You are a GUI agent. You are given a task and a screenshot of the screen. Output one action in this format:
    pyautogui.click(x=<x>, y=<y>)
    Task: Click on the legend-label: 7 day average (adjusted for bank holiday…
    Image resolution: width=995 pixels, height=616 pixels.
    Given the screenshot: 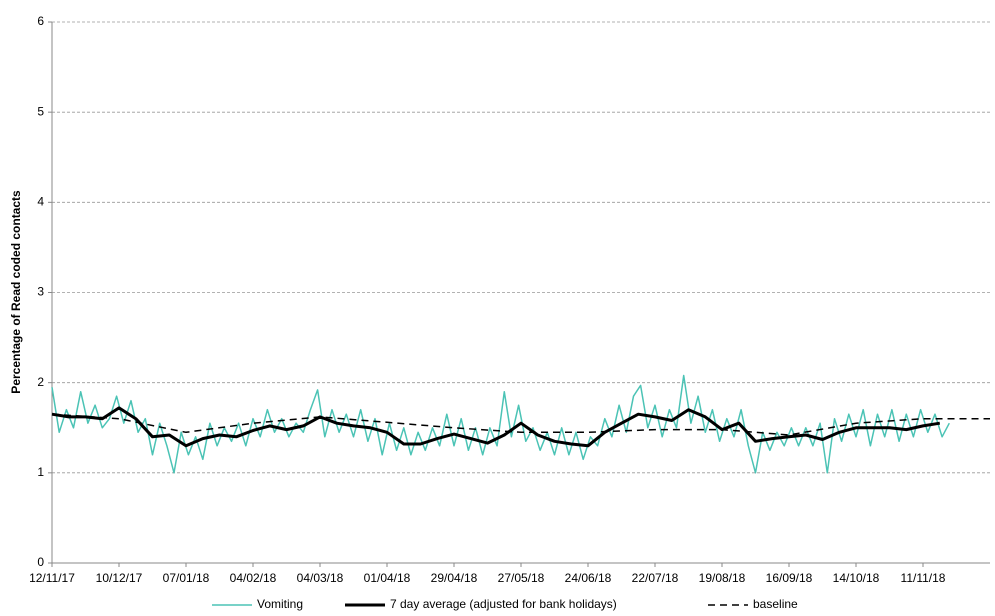 What is the action you would take?
    pyautogui.click(x=503, y=604)
    